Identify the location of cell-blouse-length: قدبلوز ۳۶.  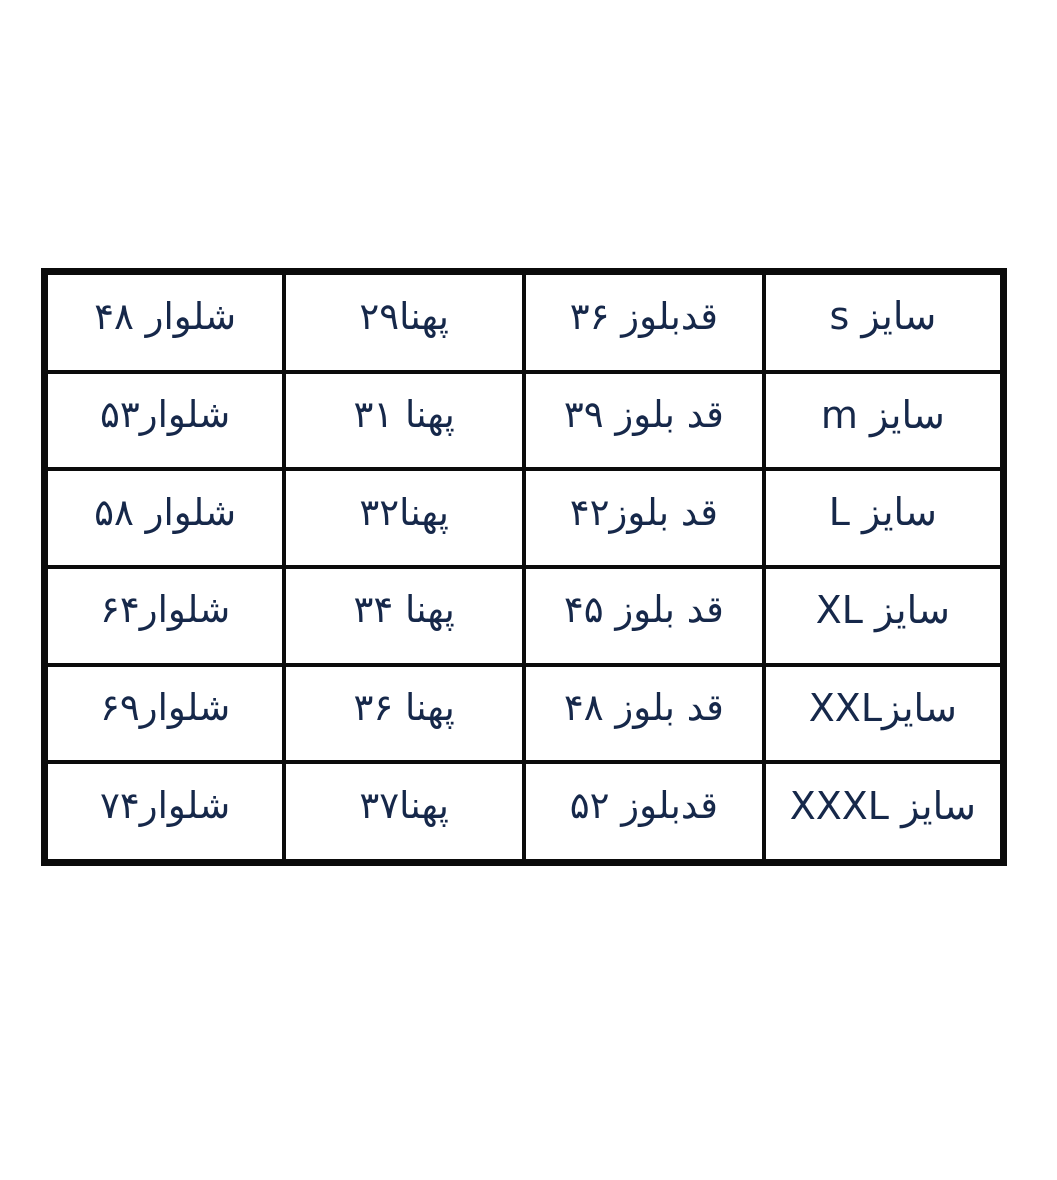
(644, 321).